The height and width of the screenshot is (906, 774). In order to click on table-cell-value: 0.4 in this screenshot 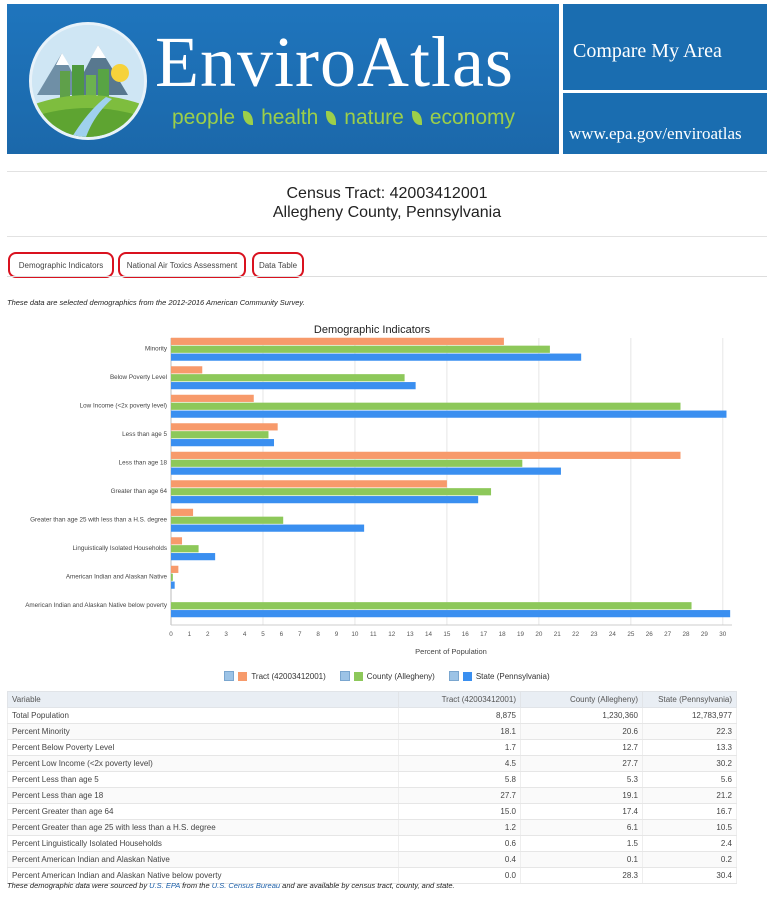, I will do `click(459, 859)`.